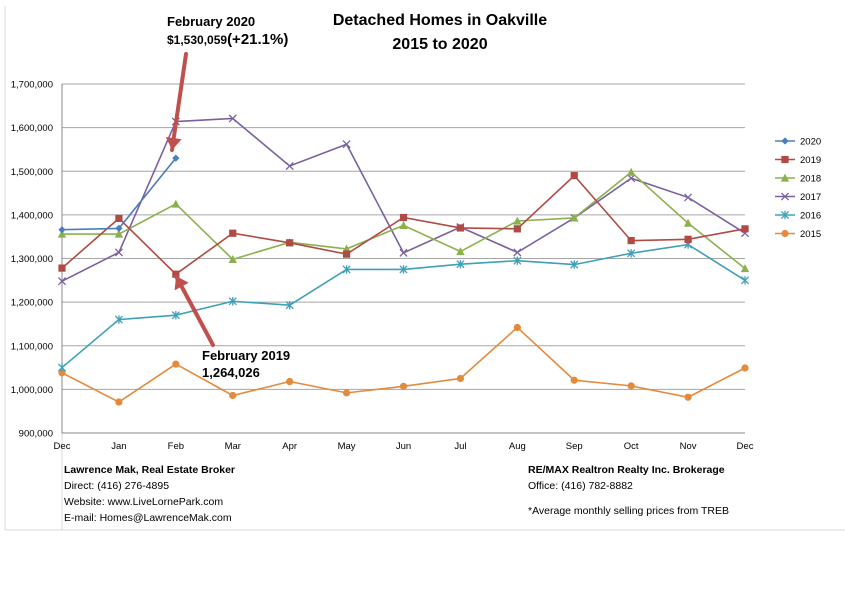 This screenshot has width=845, height=603. What do you see at coordinates (62, 446) in the screenshot?
I see `x-tick-label: Dec` at bounding box center [62, 446].